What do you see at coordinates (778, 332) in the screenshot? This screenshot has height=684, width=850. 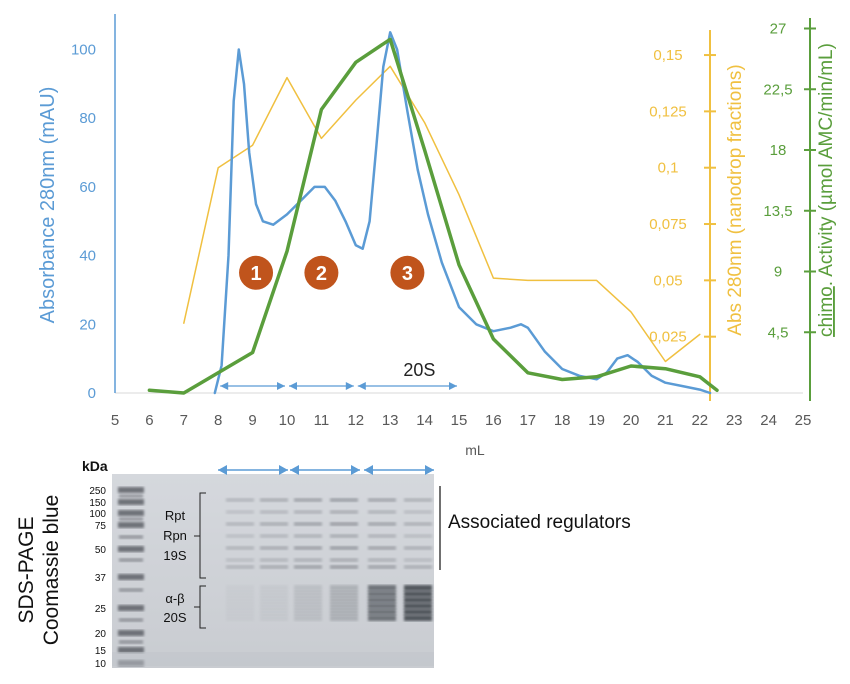 I see `activity-y-tick-label: 4,5` at bounding box center [778, 332].